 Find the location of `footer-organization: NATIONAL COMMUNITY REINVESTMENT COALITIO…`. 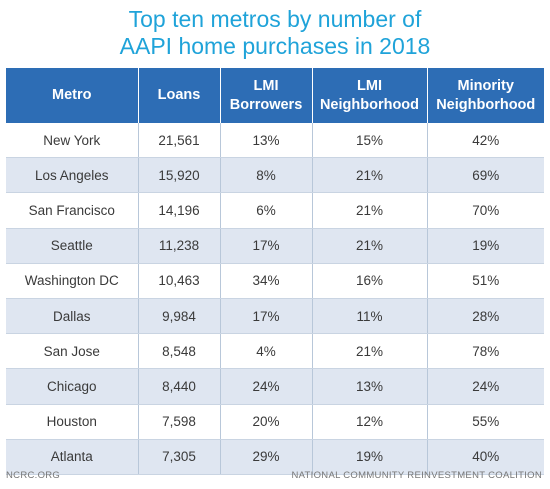

footer-organization: NATIONAL COMMUNITY REINVESTMENT COALITIO… is located at coordinates (416, 475).